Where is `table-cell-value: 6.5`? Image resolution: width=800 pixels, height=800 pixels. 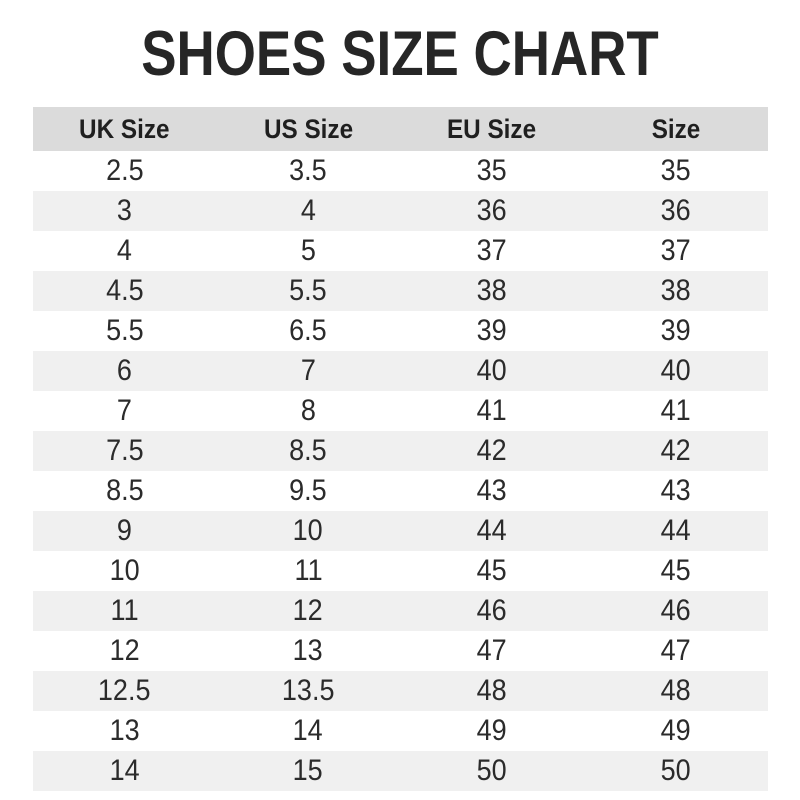
table-cell-value: 6.5 is located at coordinates (308, 330).